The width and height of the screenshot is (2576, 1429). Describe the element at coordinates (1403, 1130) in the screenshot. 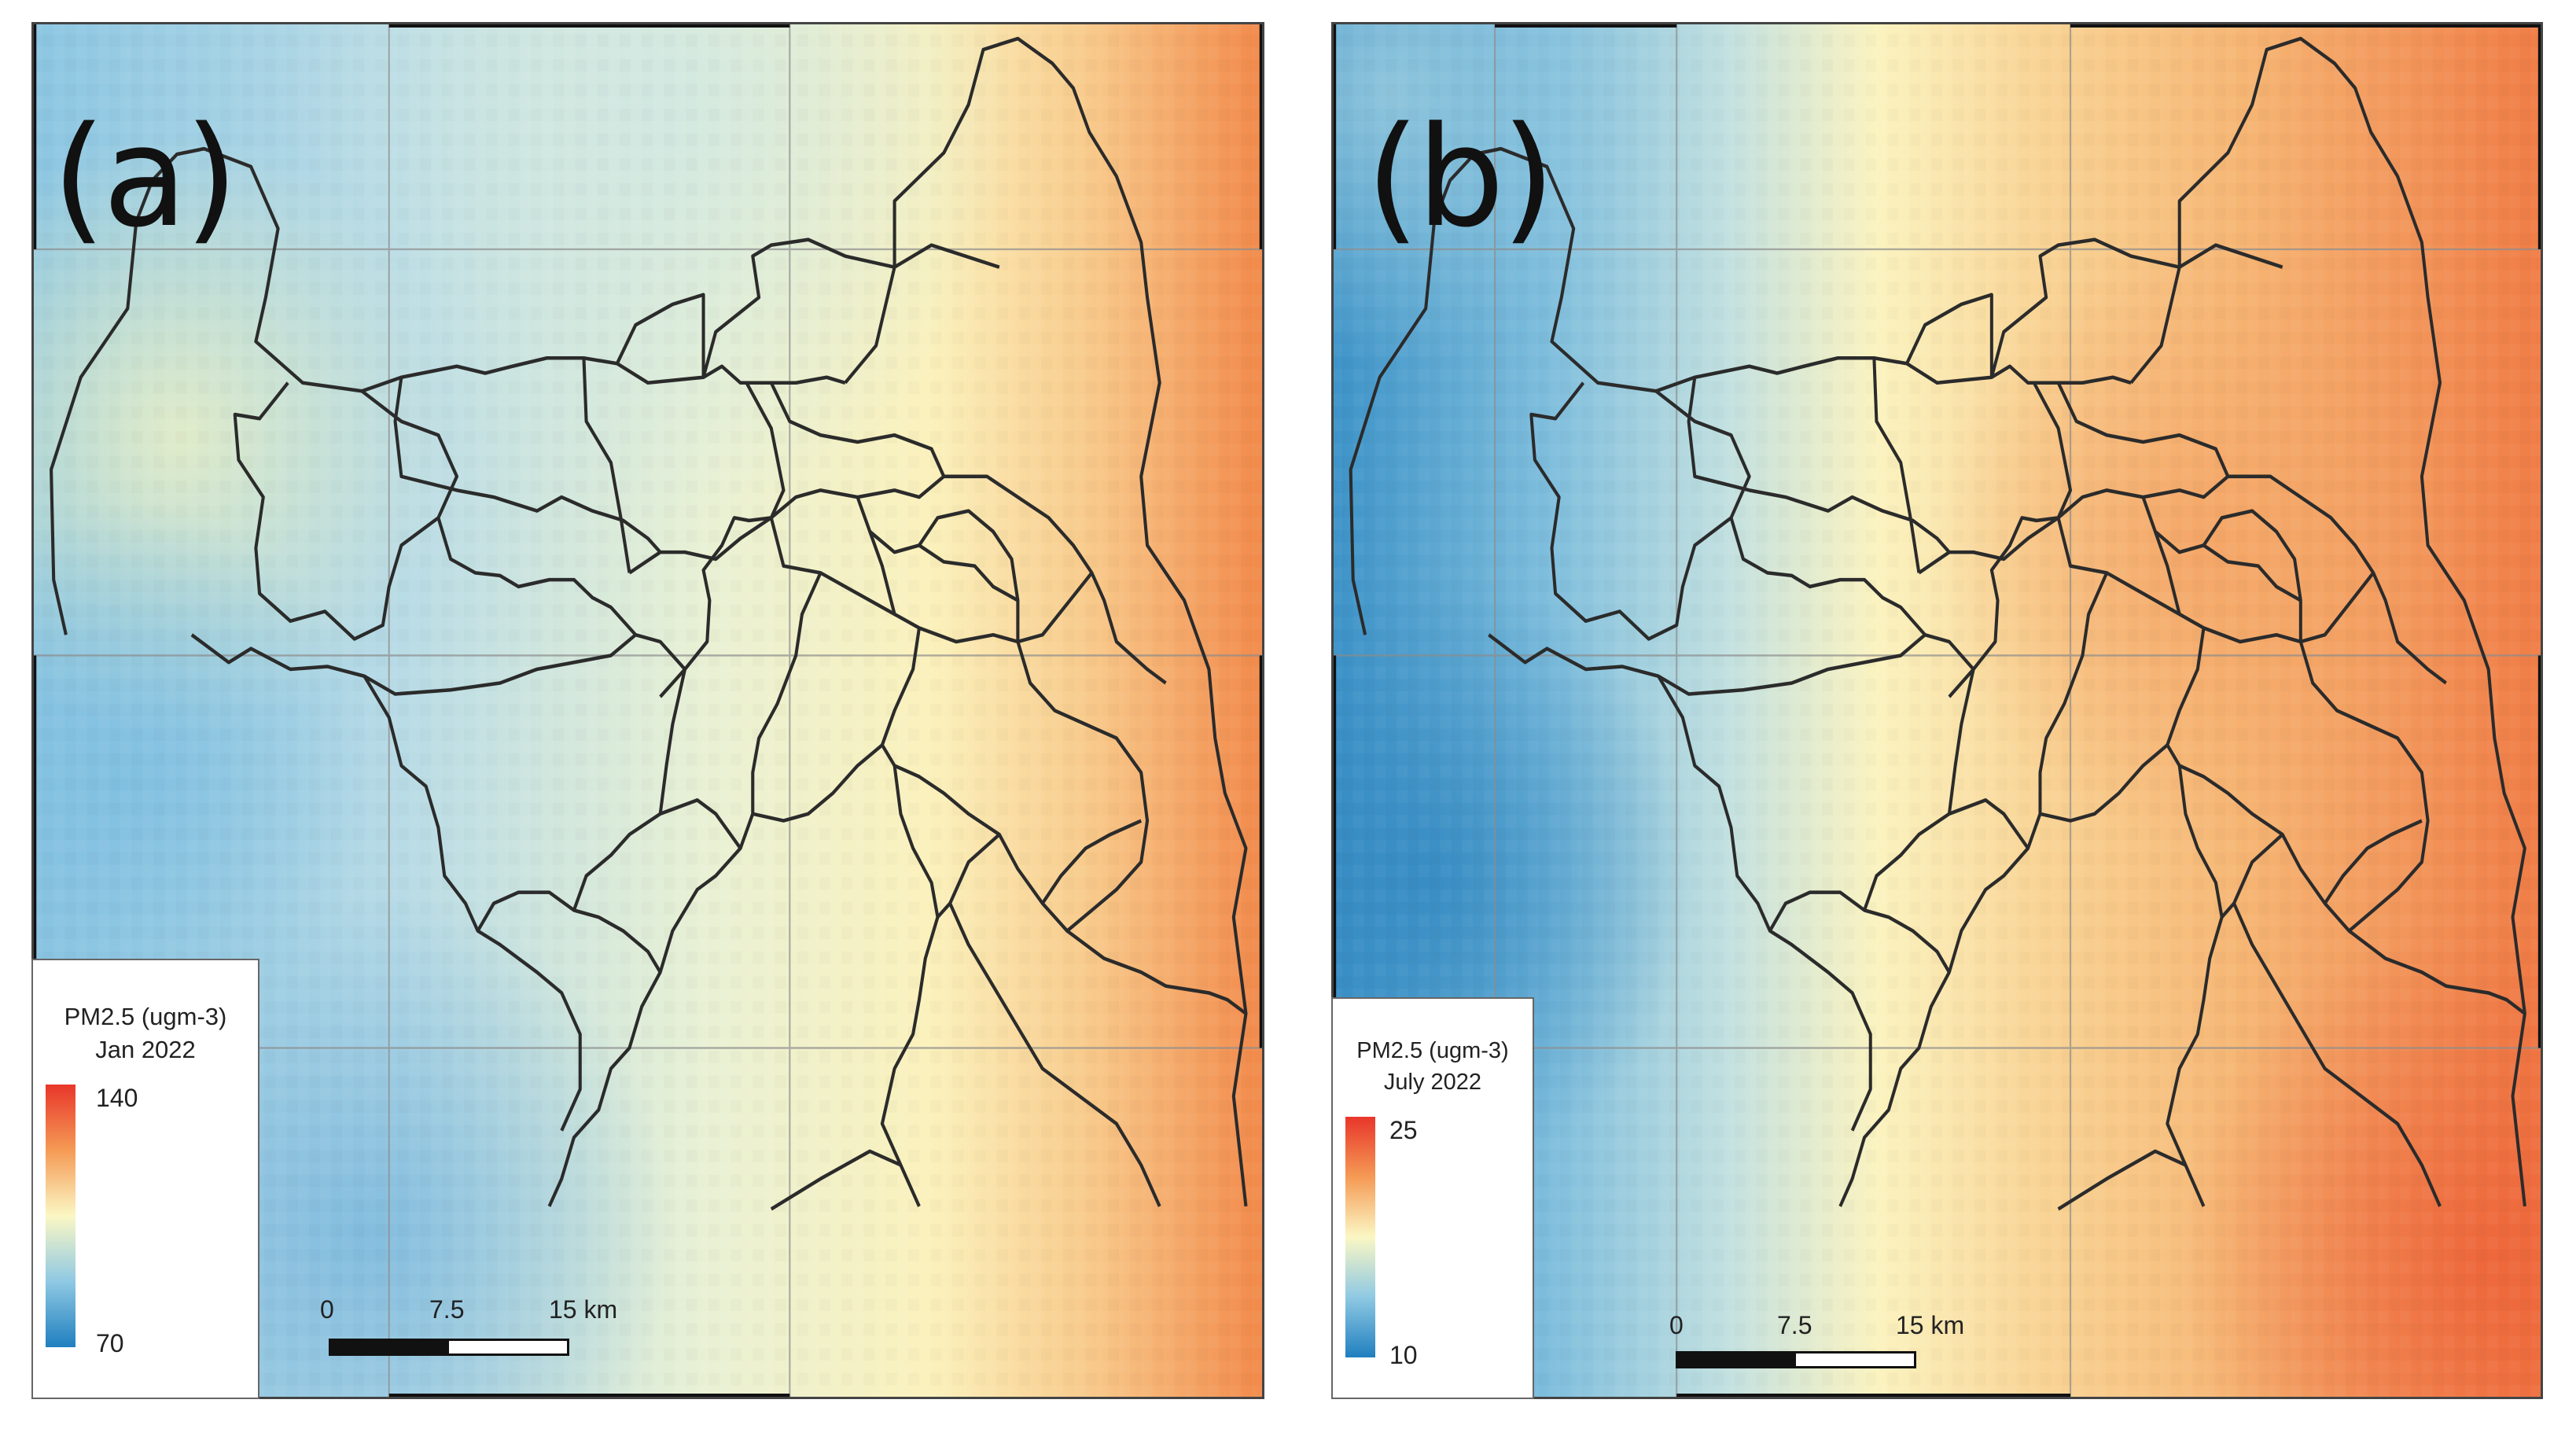

I see `legend-max-label: 25` at that location.